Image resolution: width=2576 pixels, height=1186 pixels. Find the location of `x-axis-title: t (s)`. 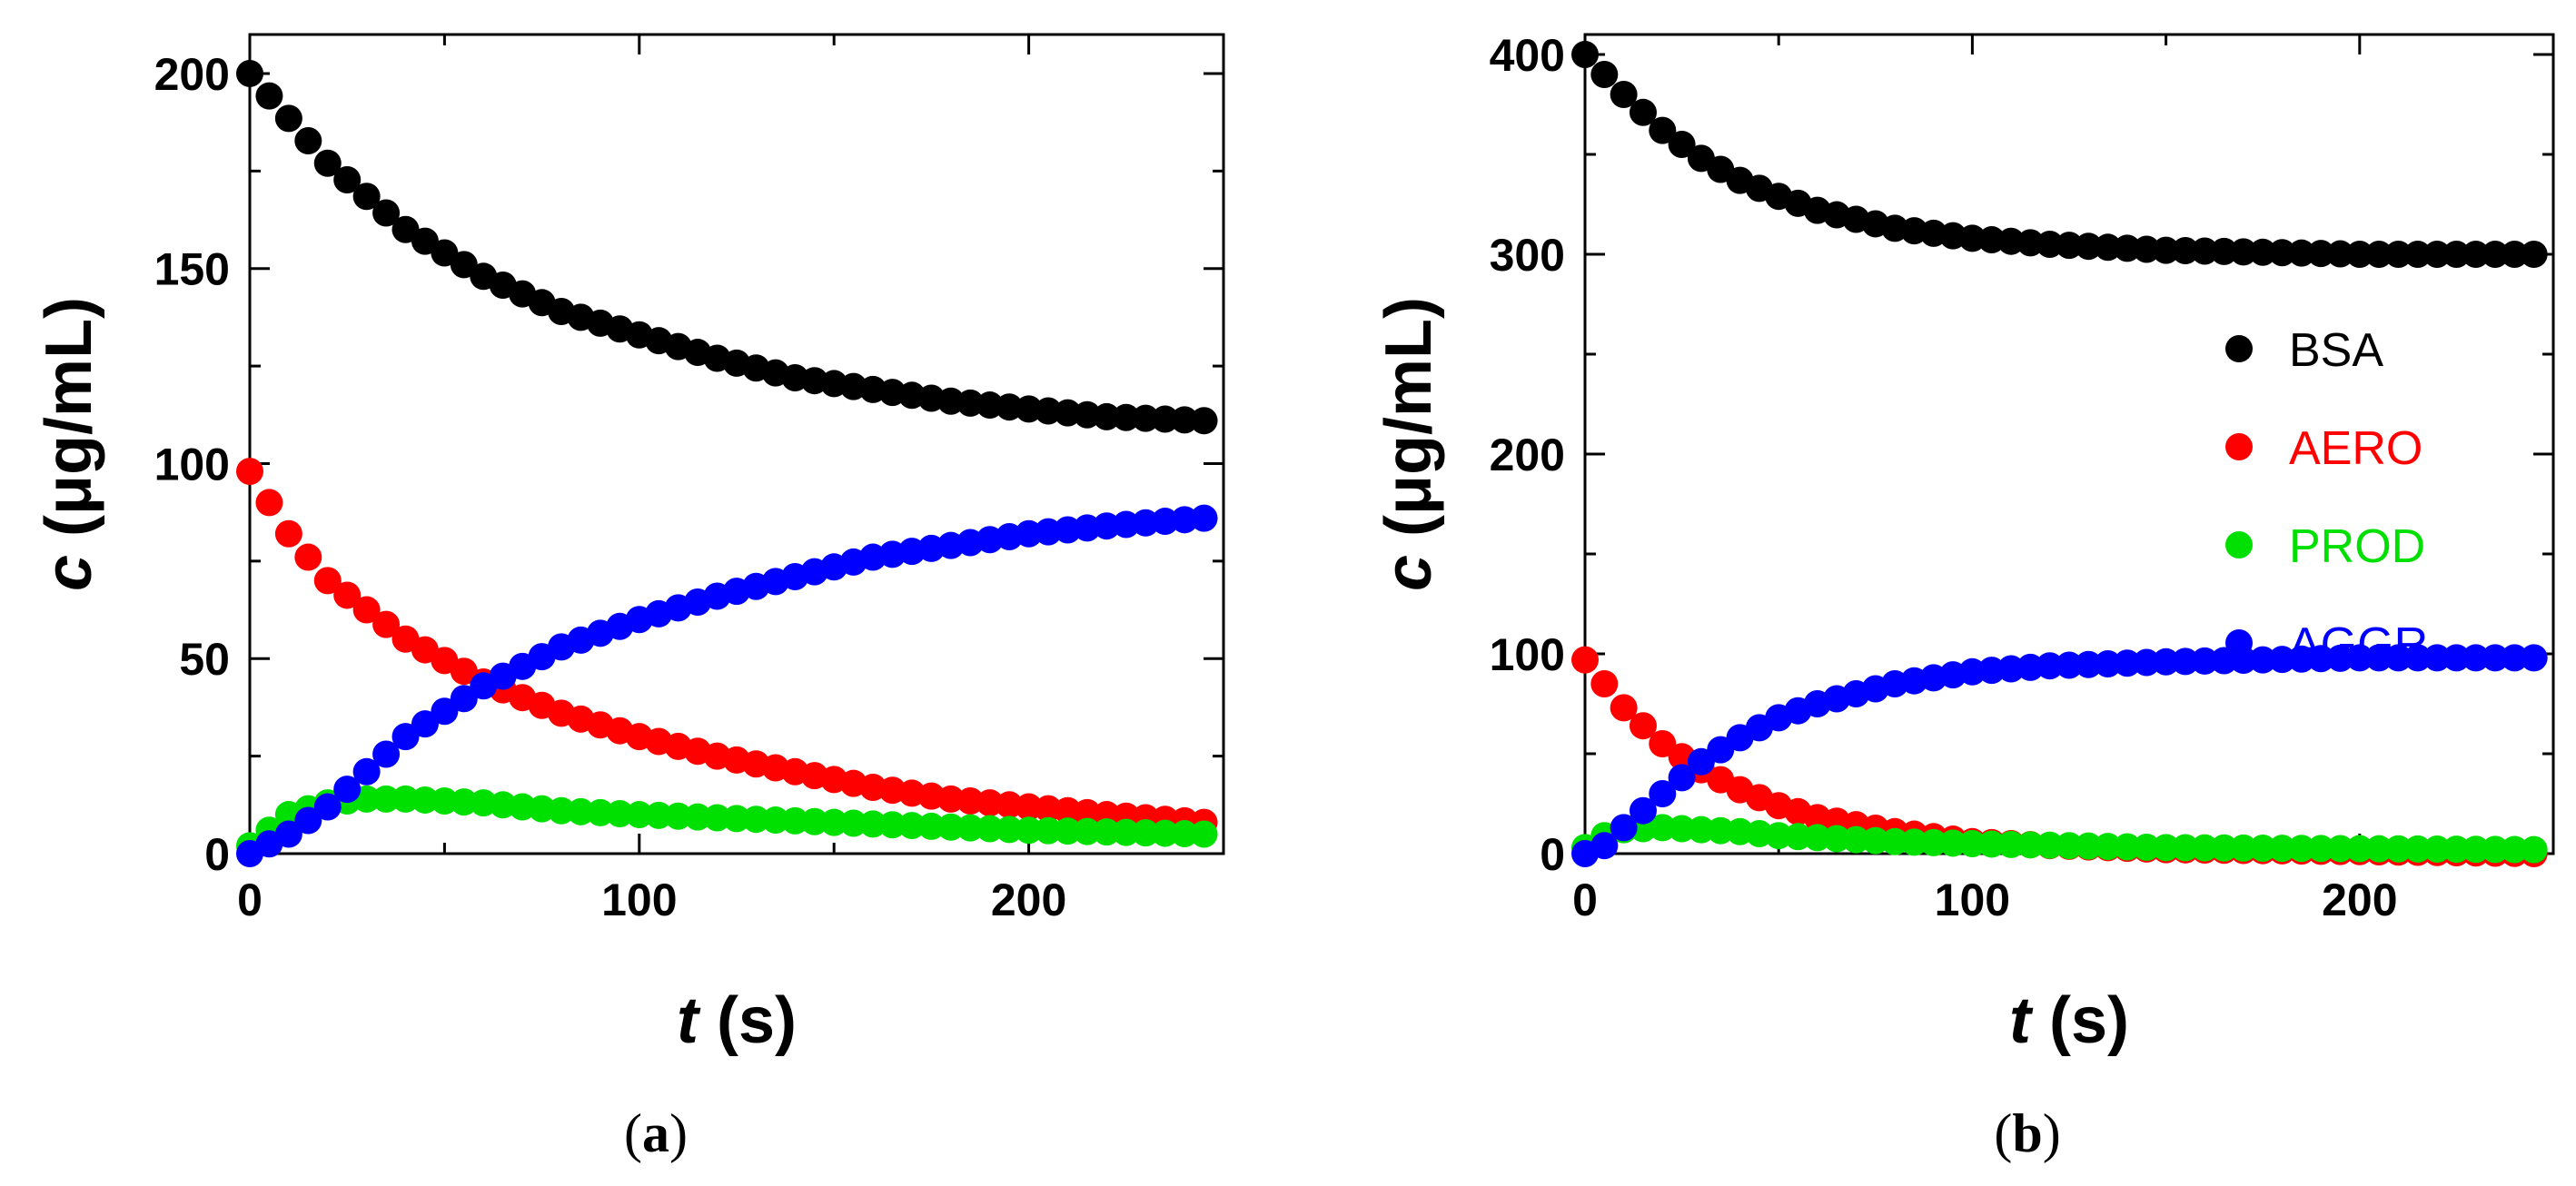

x-axis-title: t (s) is located at coordinates (737, 1021).